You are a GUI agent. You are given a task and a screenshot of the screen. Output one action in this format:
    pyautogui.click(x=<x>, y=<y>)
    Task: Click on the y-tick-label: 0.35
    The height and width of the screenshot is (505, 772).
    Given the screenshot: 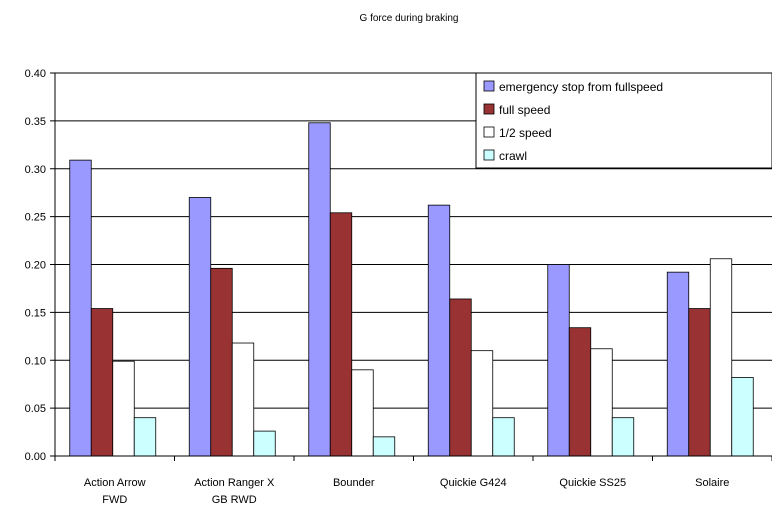 What is the action you would take?
    pyautogui.click(x=35, y=122)
    